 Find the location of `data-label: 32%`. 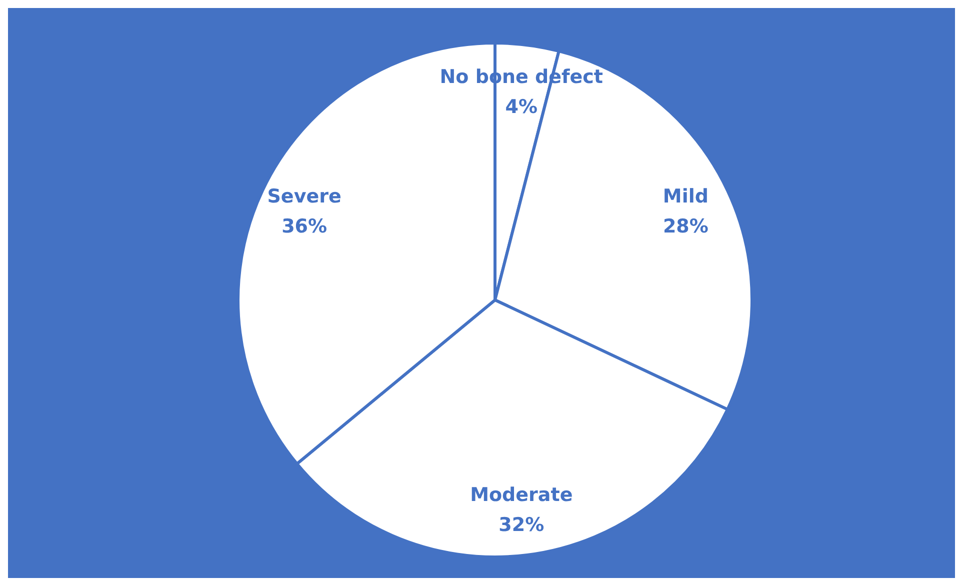

data-label: 32% is located at coordinates (521, 525).